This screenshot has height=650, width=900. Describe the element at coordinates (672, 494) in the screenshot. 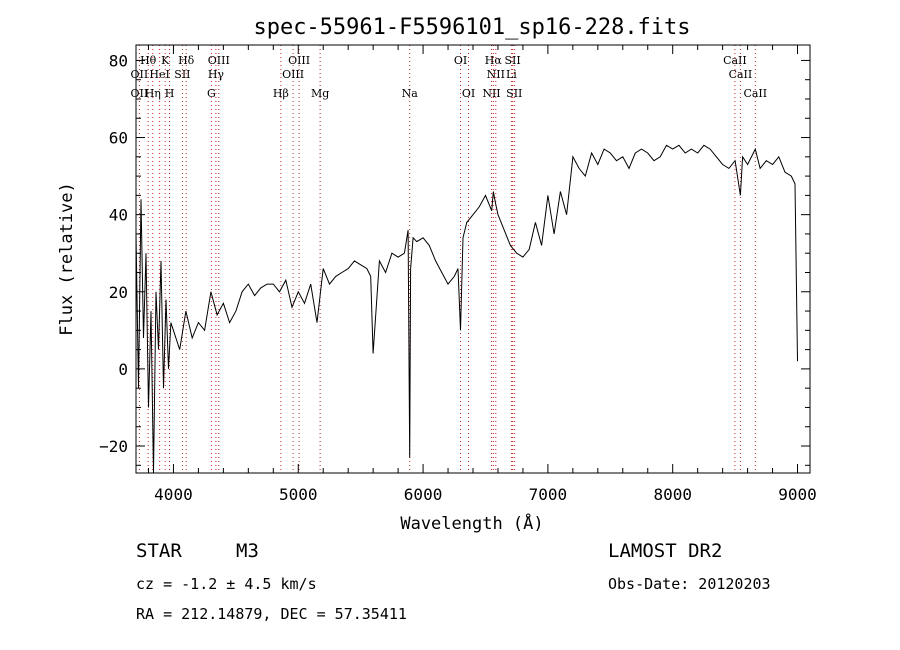

I see `x-tick-label: 8000` at that location.